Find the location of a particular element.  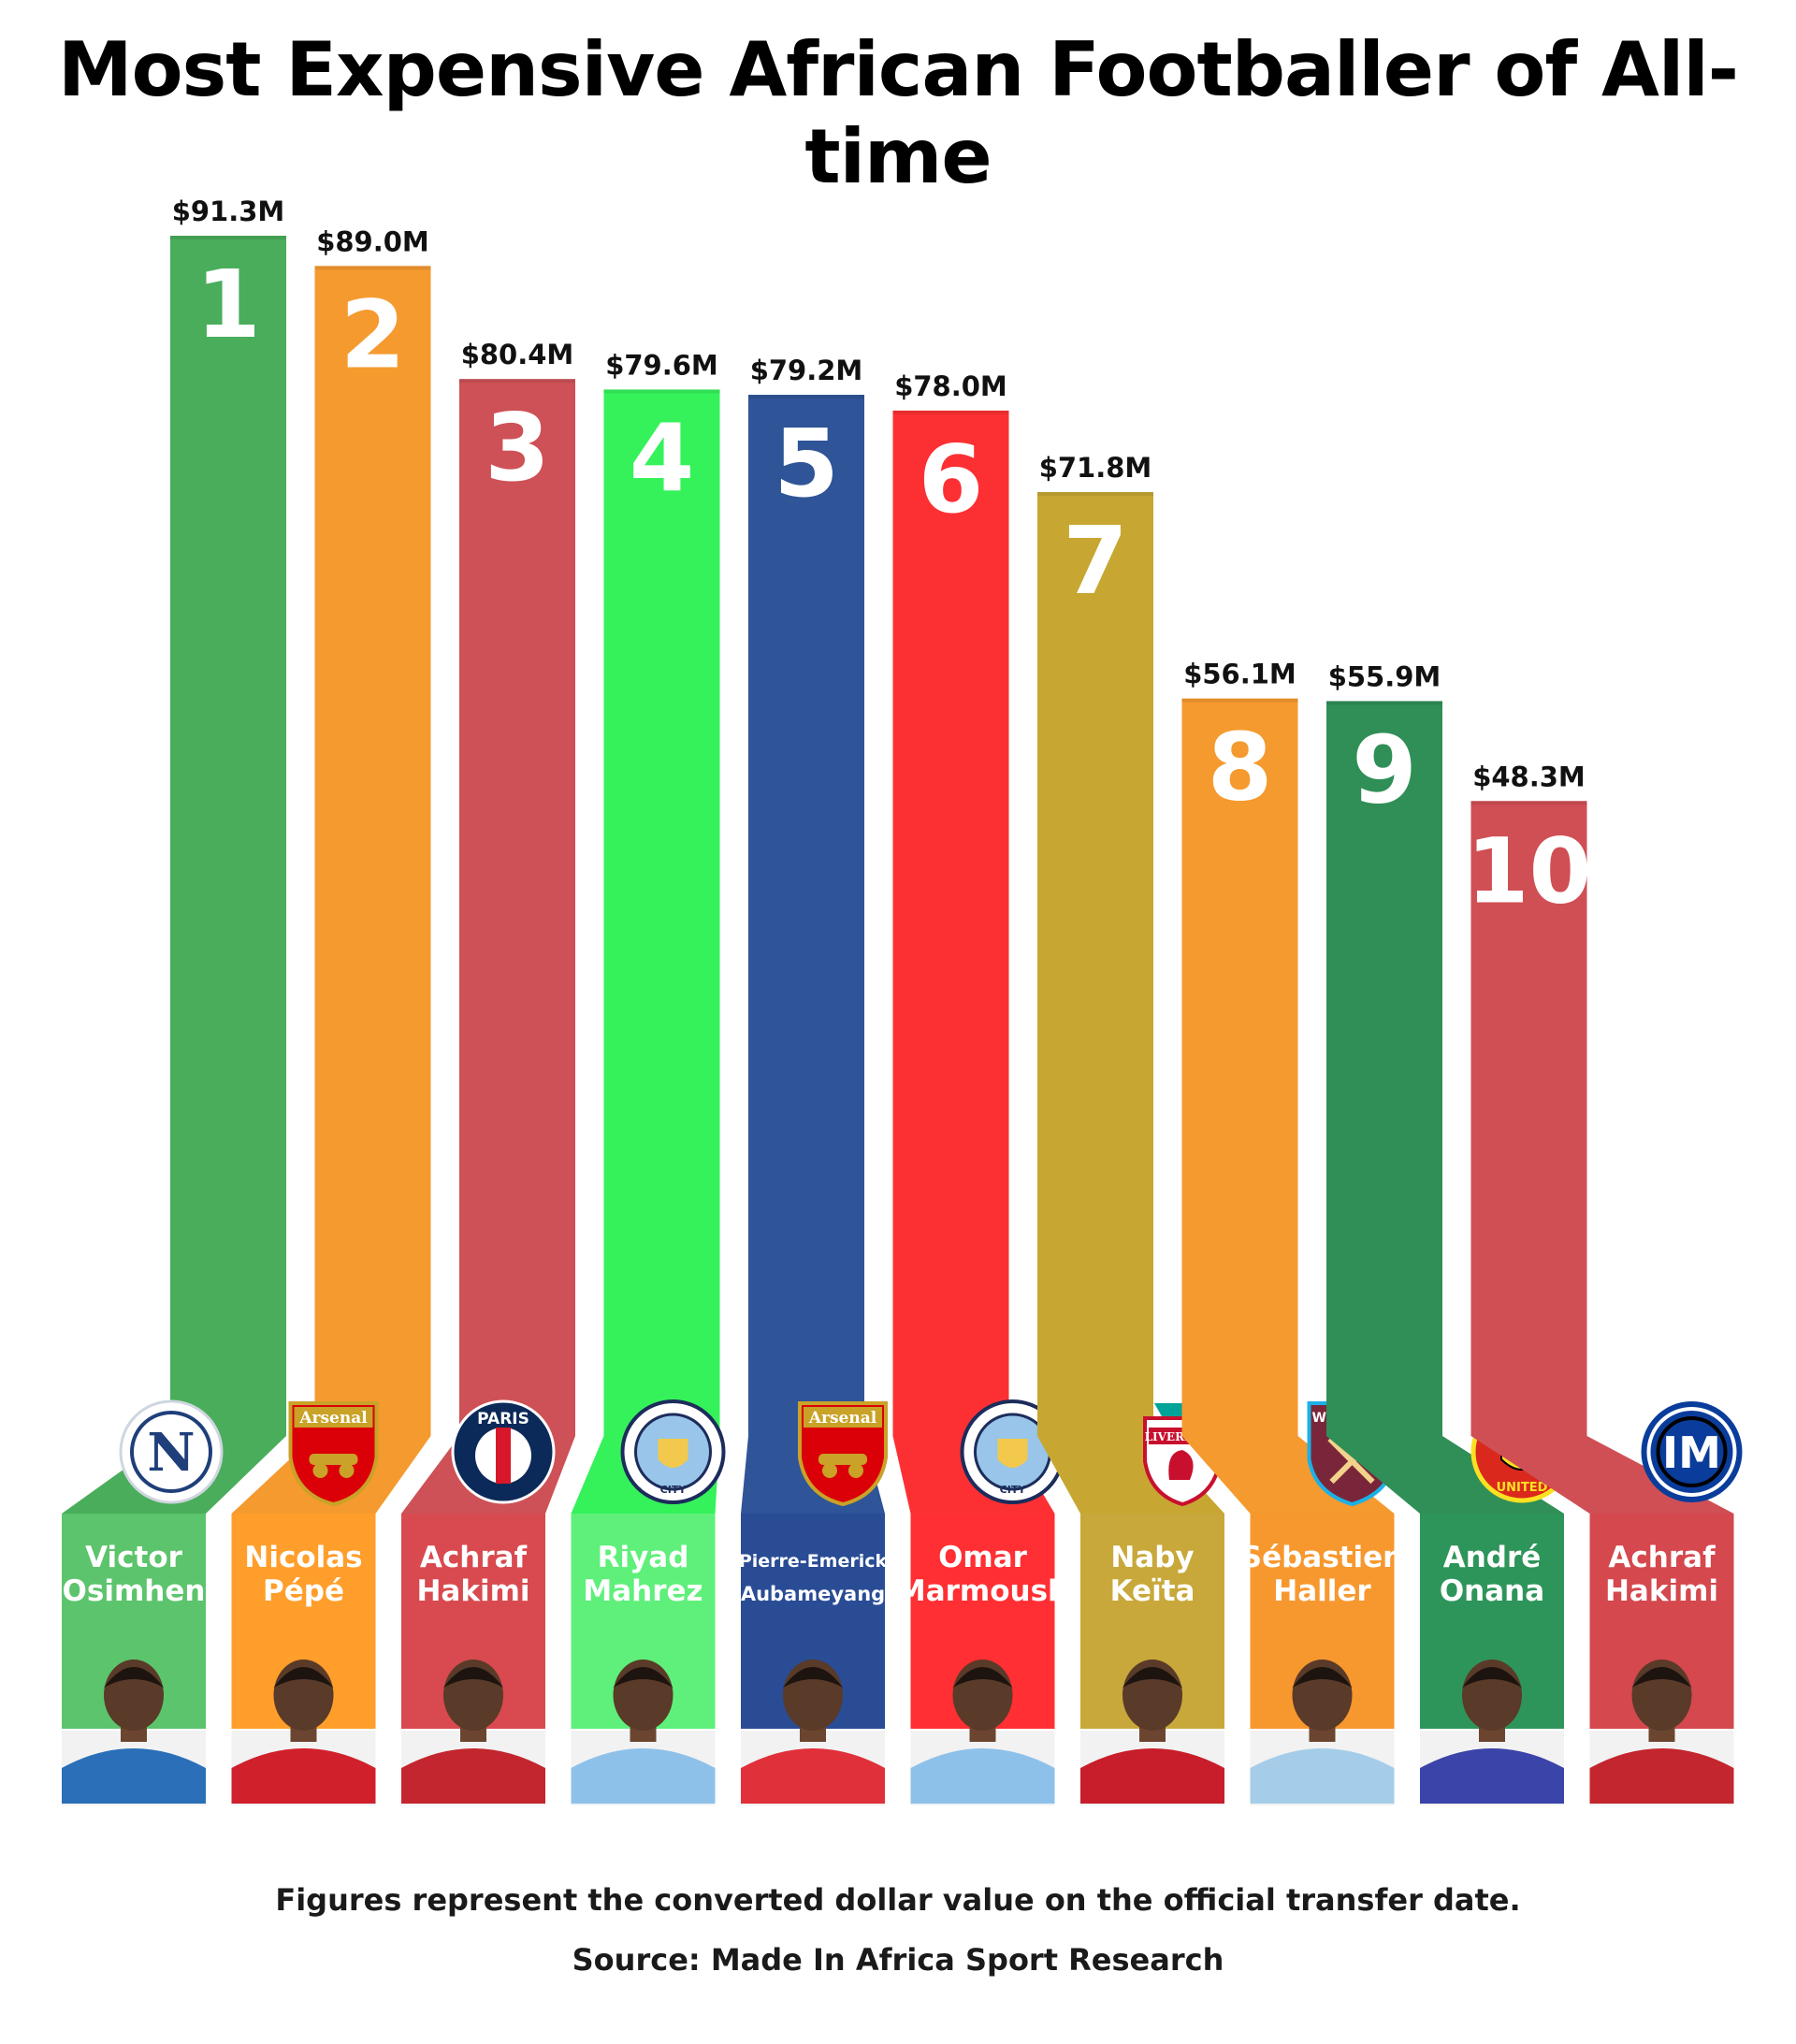

value-label: $55.9M is located at coordinates (1385, 676).